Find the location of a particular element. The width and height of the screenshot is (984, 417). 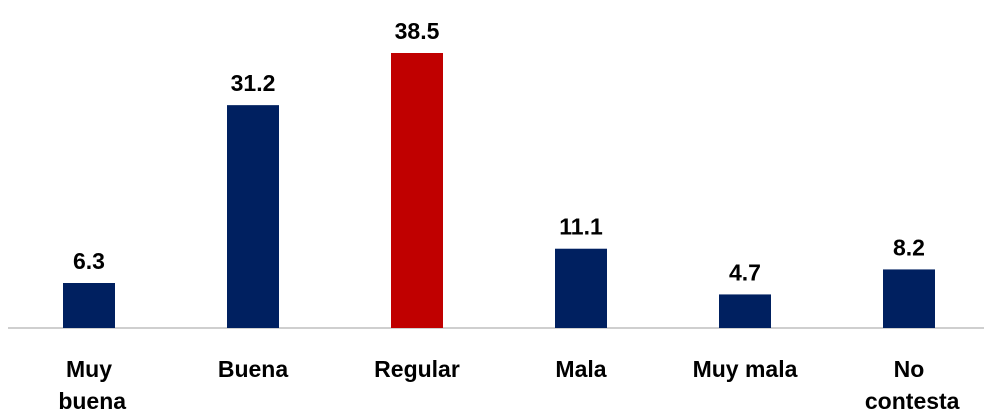

x-tick-label: Regular is located at coordinates (417, 369).